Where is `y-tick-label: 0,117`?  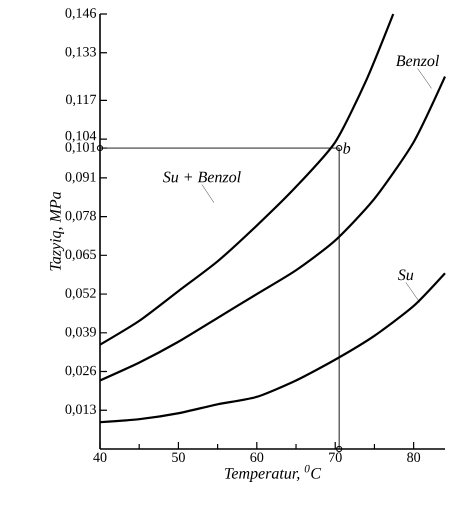
y-tick-label: 0,117 is located at coordinates (81, 100).